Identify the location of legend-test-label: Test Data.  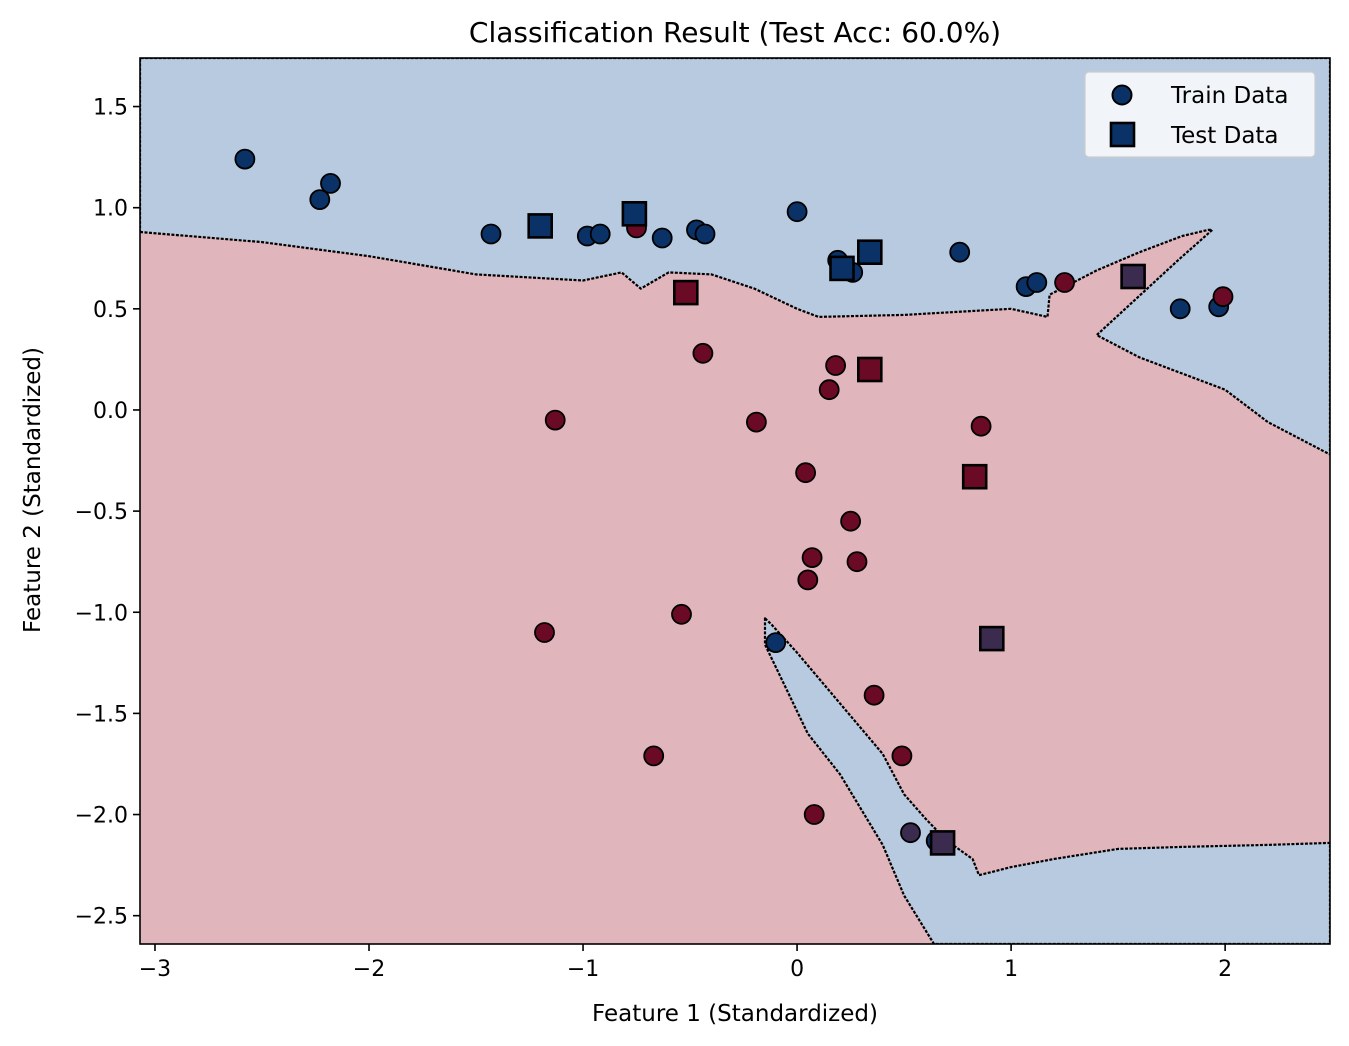
(1224, 136).